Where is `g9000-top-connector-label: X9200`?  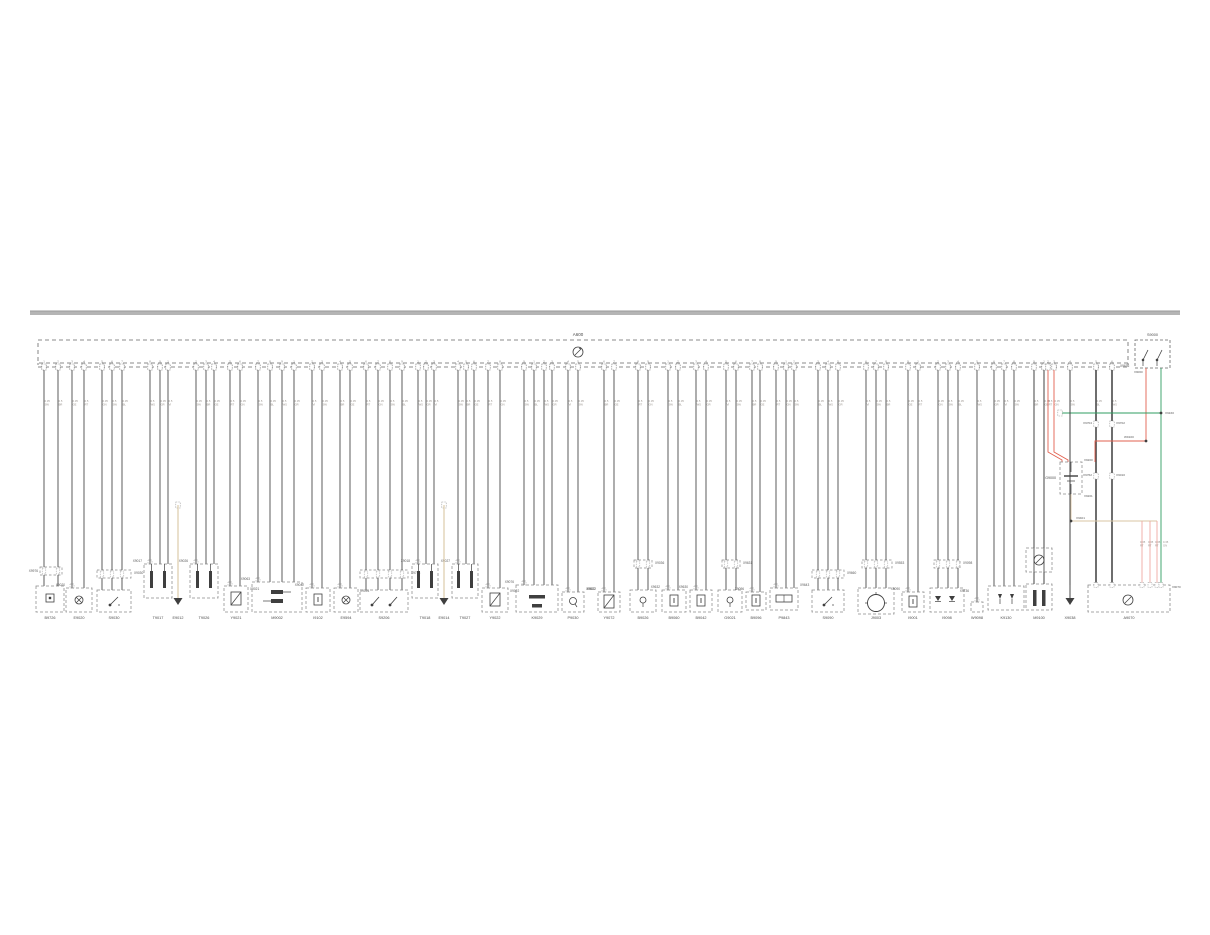 g9000-top-connector-label: X9200 is located at coordinates (1088, 460).